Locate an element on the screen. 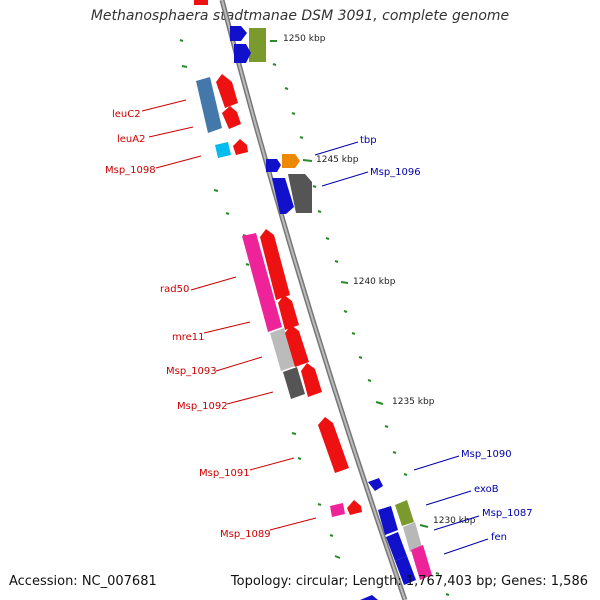 The height and width of the screenshot is (600, 600). gene-mre11 is located at coordinates (288, 312).